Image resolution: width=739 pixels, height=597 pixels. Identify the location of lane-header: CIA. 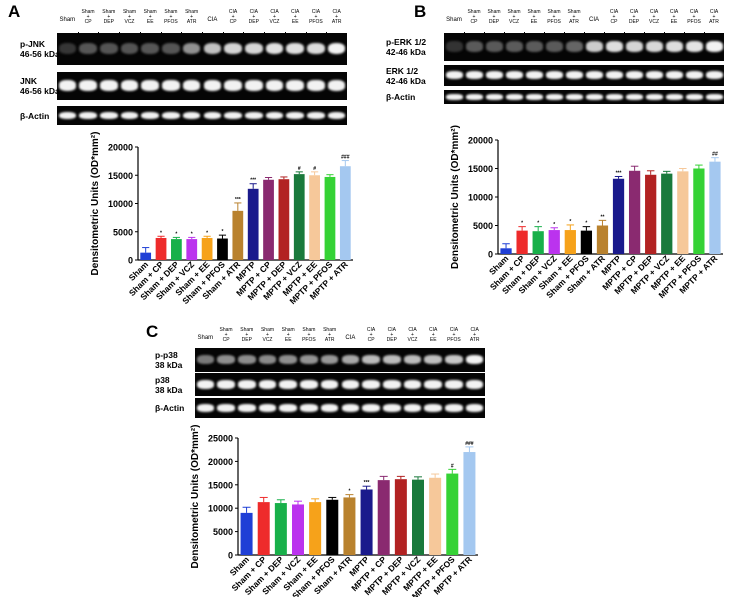
(593, 20).